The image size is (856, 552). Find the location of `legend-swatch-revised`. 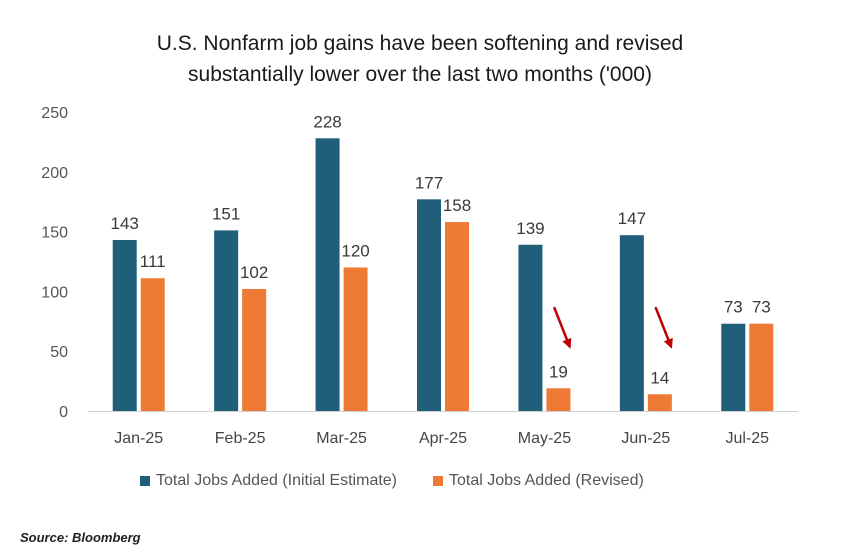

legend-swatch-revised is located at coordinates (438, 481).